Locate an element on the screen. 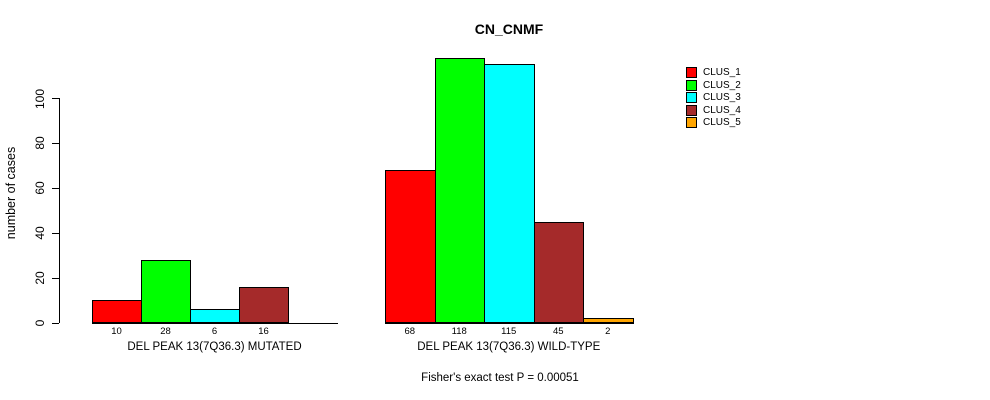  legend-item-clus-5: CLUS_5 is located at coordinates (713, 122).